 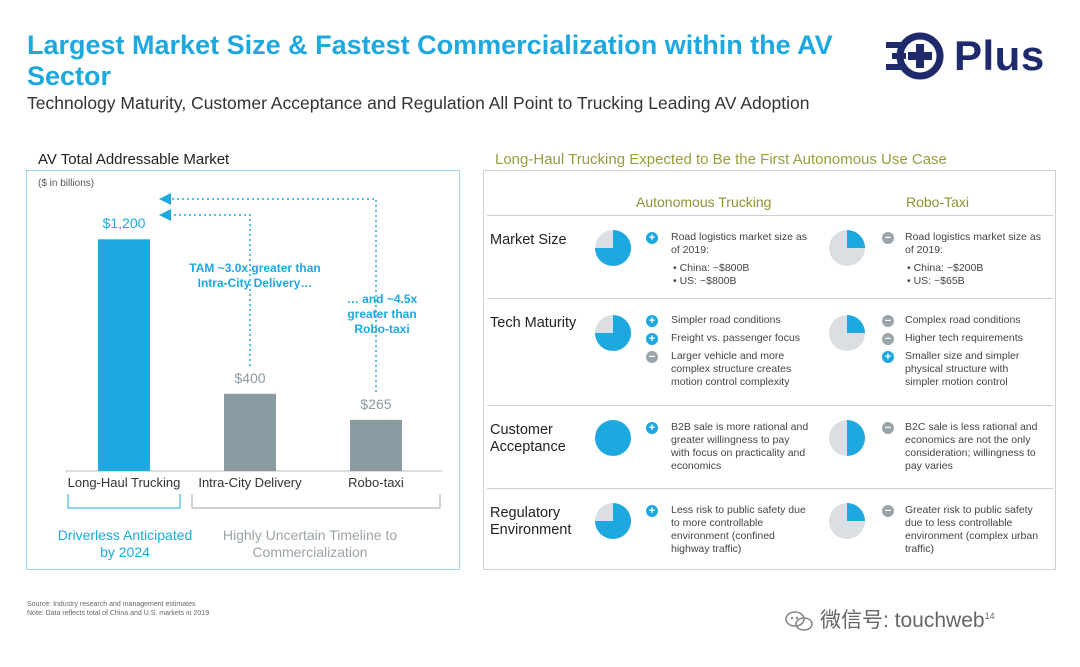 I want to click on bar-value-label: $1,200, so click(x=124, y=223).